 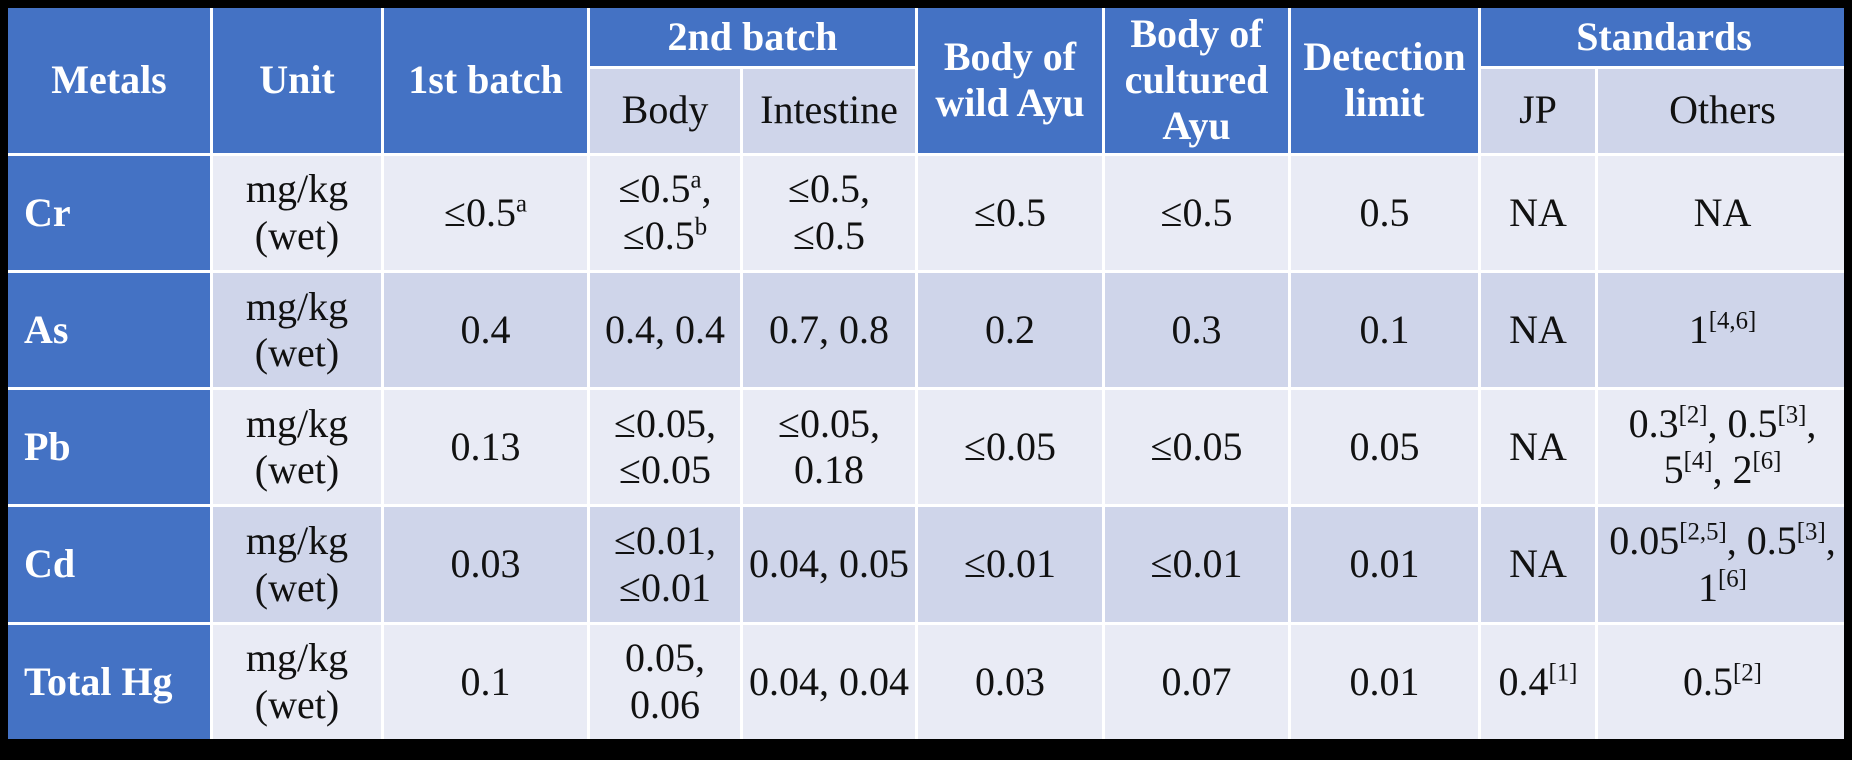 I want to click on cell-body-cultured-ayu: ≤0.01, so click(x=1196, y=564).